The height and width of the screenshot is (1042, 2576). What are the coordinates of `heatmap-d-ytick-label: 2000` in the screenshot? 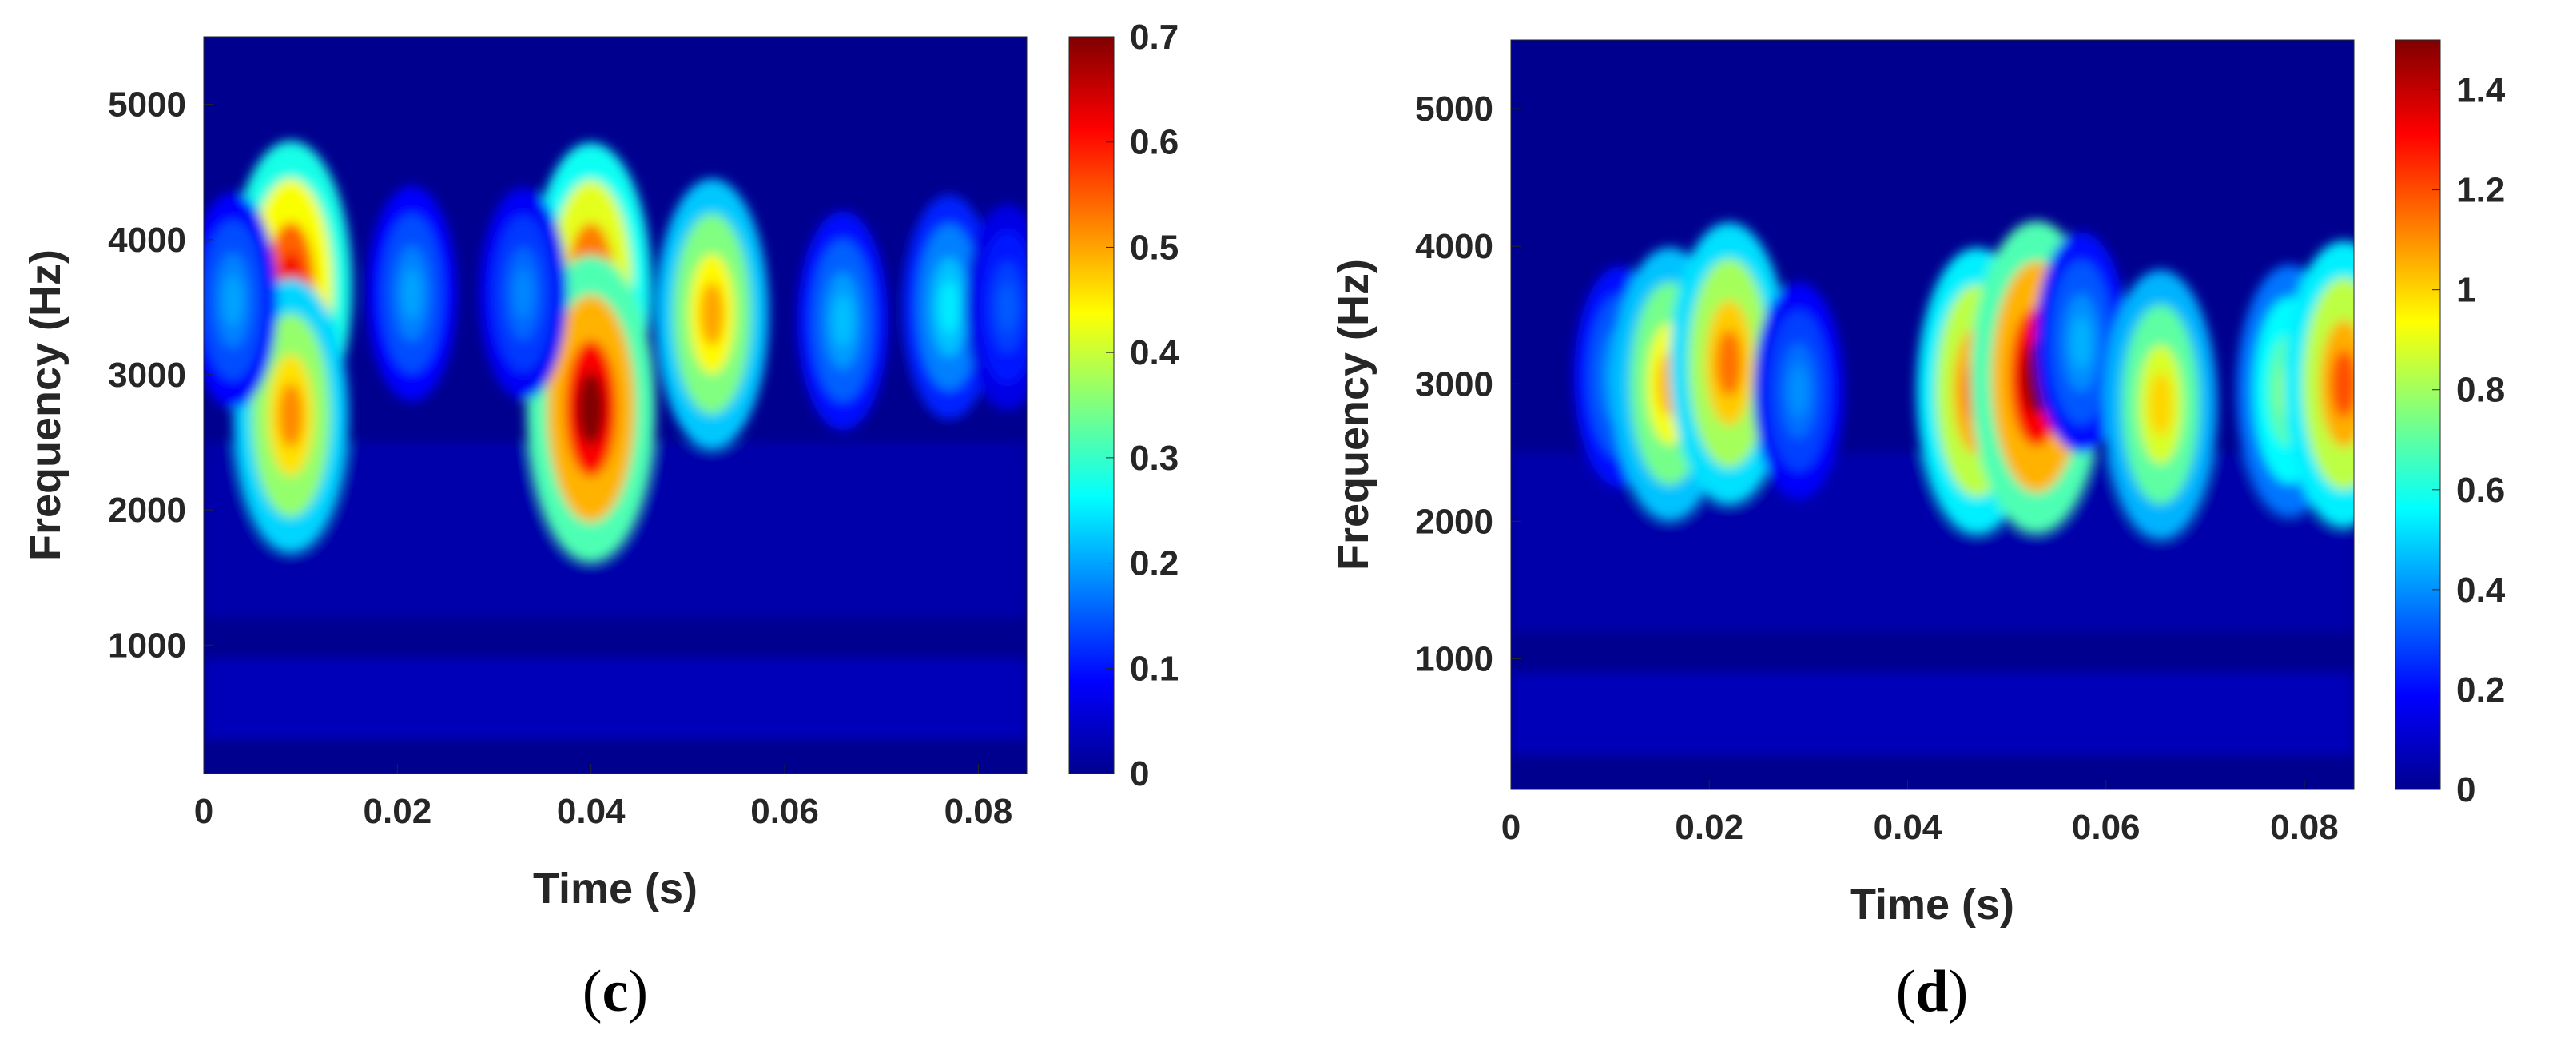 It's located at (1454, 522).